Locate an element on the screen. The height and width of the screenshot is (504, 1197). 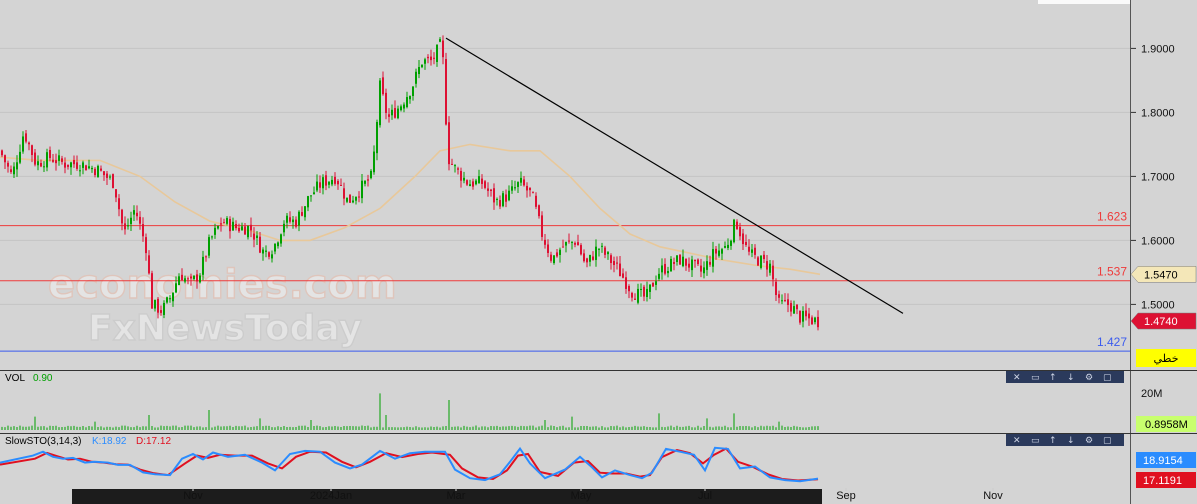
stoch-toolbar: ✕ ▭ ↑ ↓ ⚙ ▢ is located at coordinates (1065, 440).